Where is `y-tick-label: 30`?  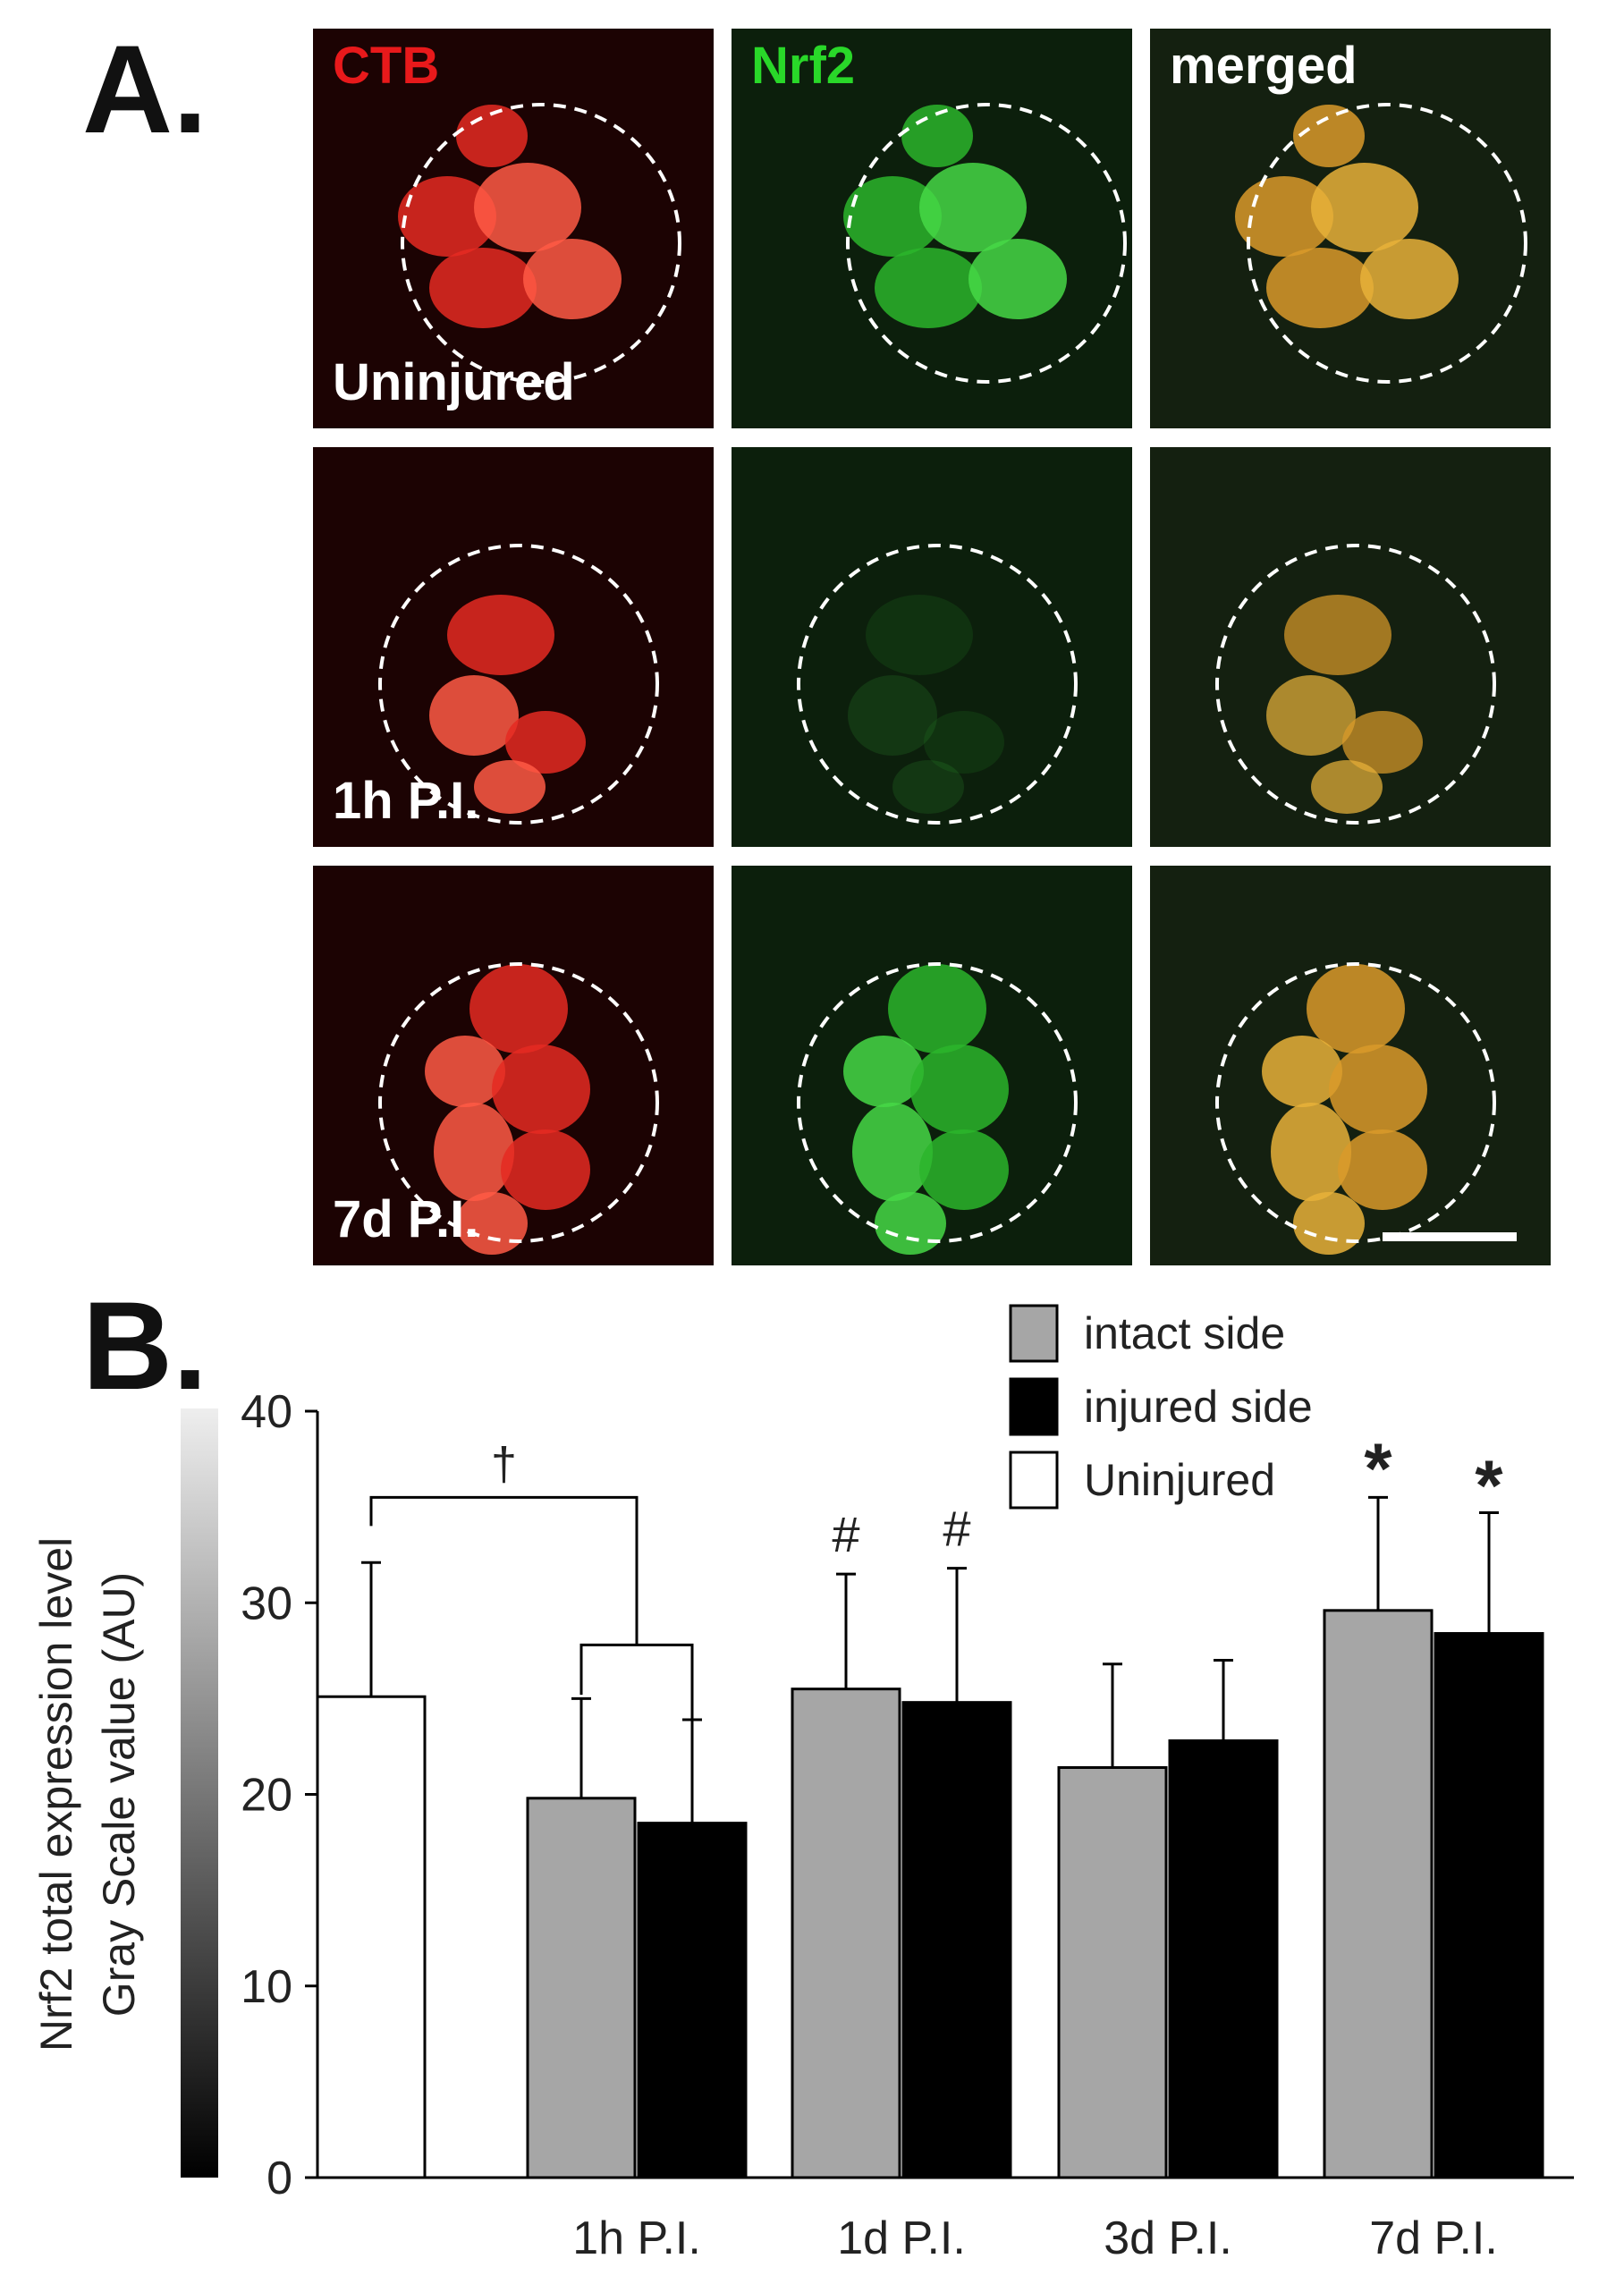
y-tick-label: 30 is located at coordinates (266, 1604).